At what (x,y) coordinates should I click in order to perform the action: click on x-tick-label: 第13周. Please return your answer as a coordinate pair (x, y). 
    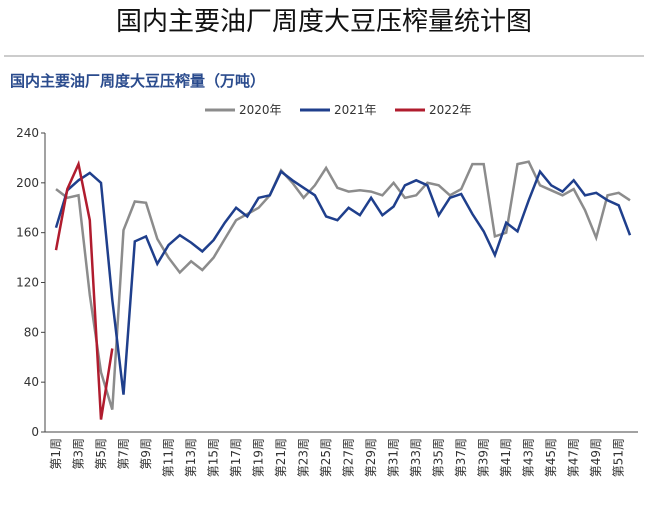
    Looking at the image, I should click on (191, 457).